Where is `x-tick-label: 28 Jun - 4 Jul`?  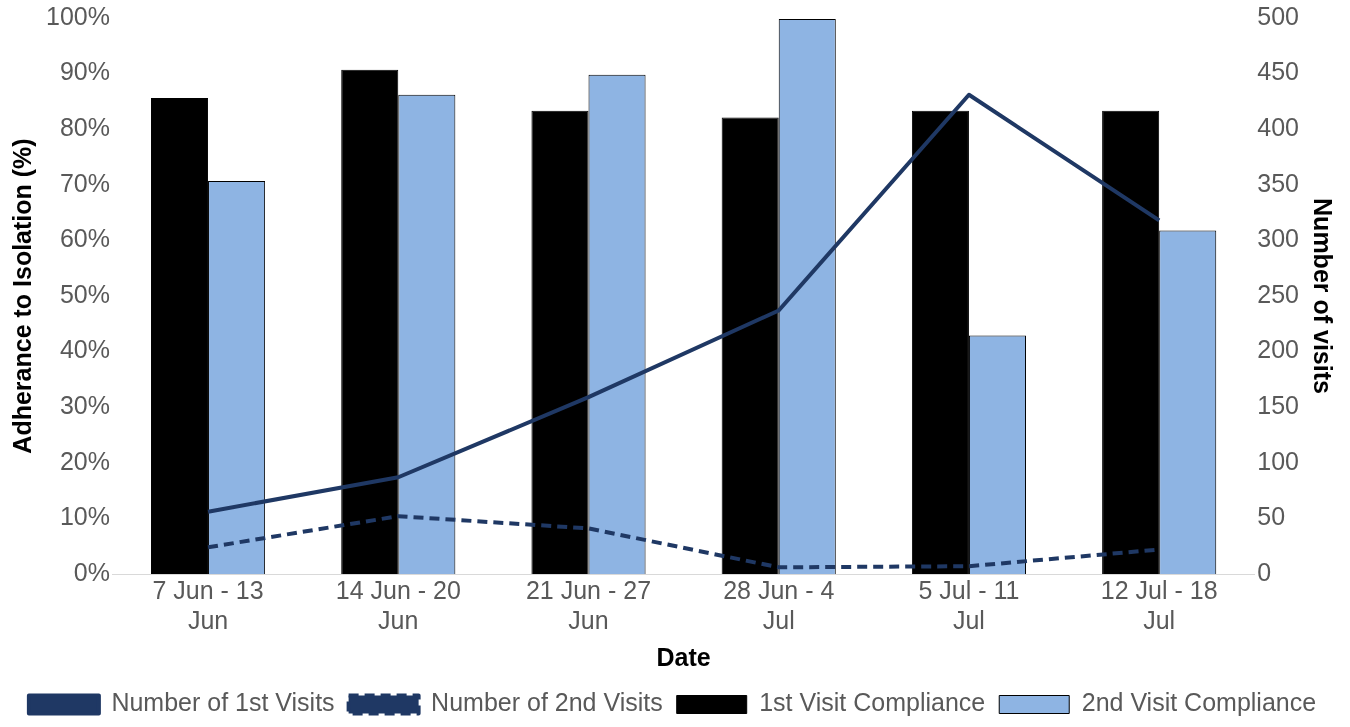 x-tick-label: 28 Jun - 4 Jul is located at coordinates (779, 604).